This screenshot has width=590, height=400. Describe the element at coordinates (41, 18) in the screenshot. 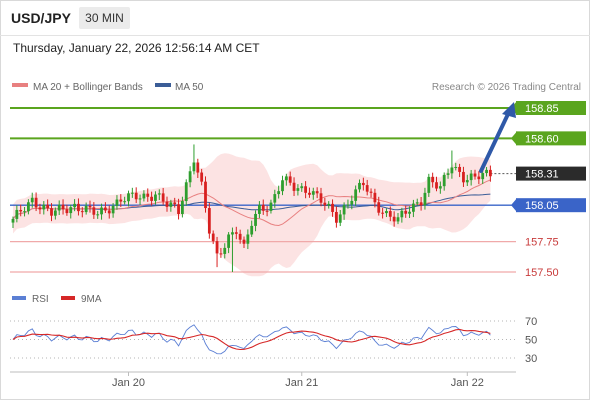

I see `symbol-title: USD/JPY` at that location.